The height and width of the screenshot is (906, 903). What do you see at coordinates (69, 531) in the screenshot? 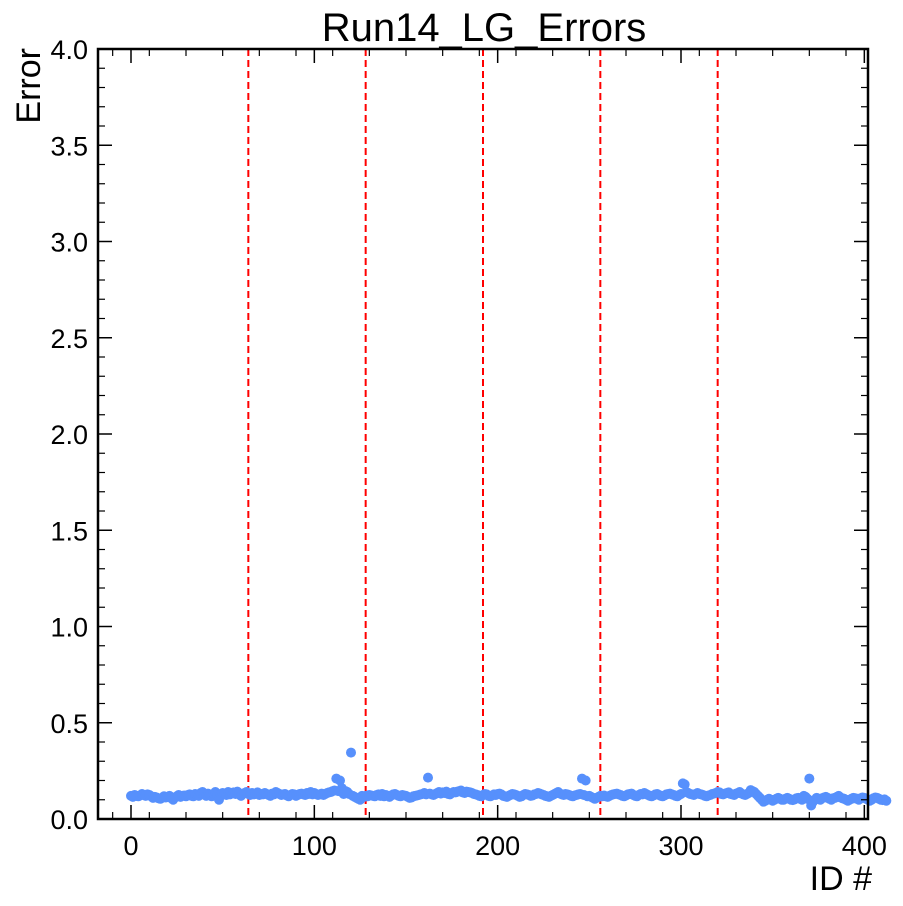
I see `y-tick-label: 1.5` at bounding box center [69, 531].